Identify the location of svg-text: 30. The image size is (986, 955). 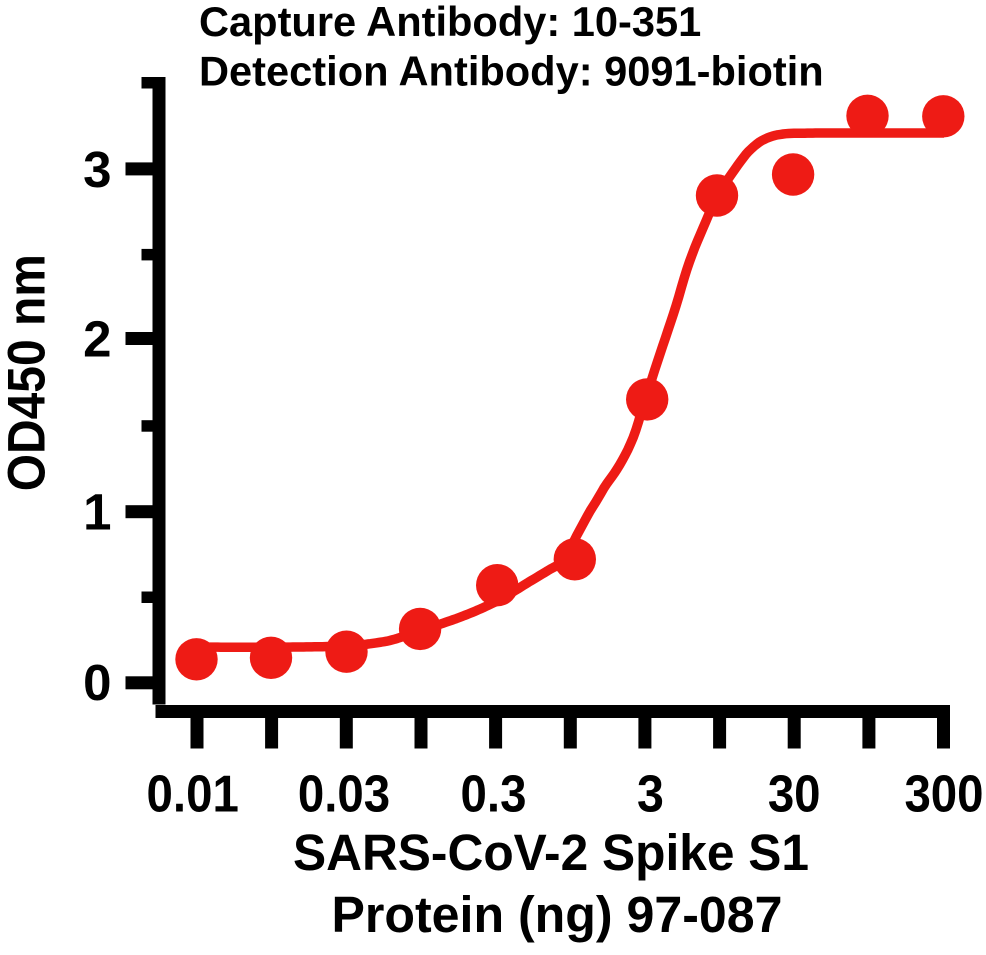
(794, 793).